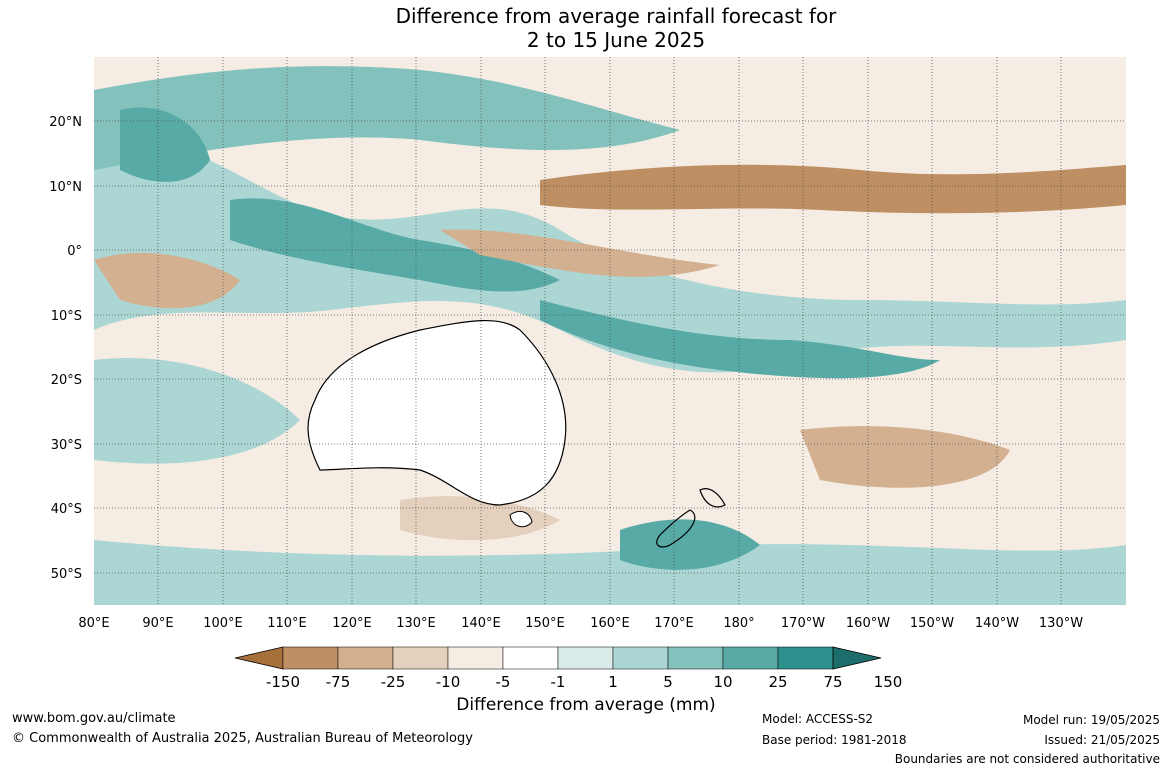  Describe the element at coordinates (65, 187) in the screenshot. I see `lat-label: 10°N` at that location.